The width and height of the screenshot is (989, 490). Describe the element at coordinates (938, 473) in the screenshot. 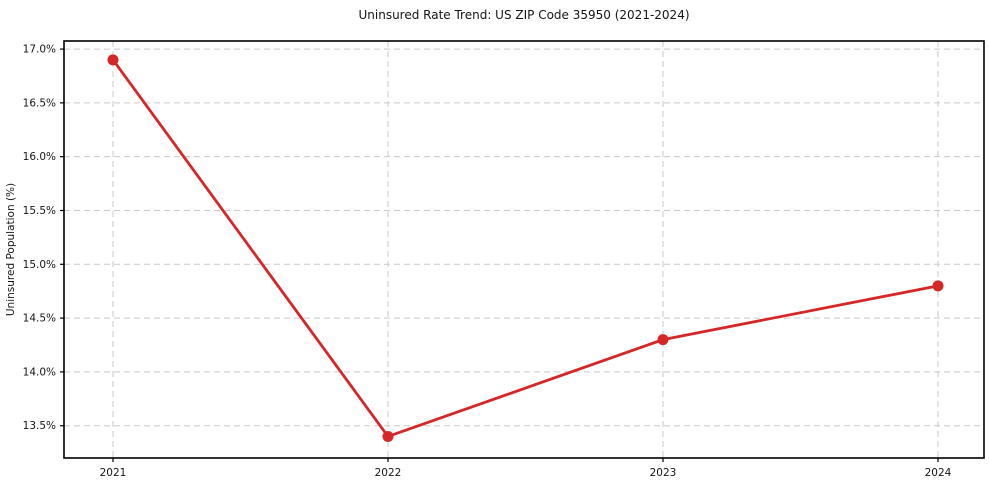

I see `x-tick-label: 2024` at that location.